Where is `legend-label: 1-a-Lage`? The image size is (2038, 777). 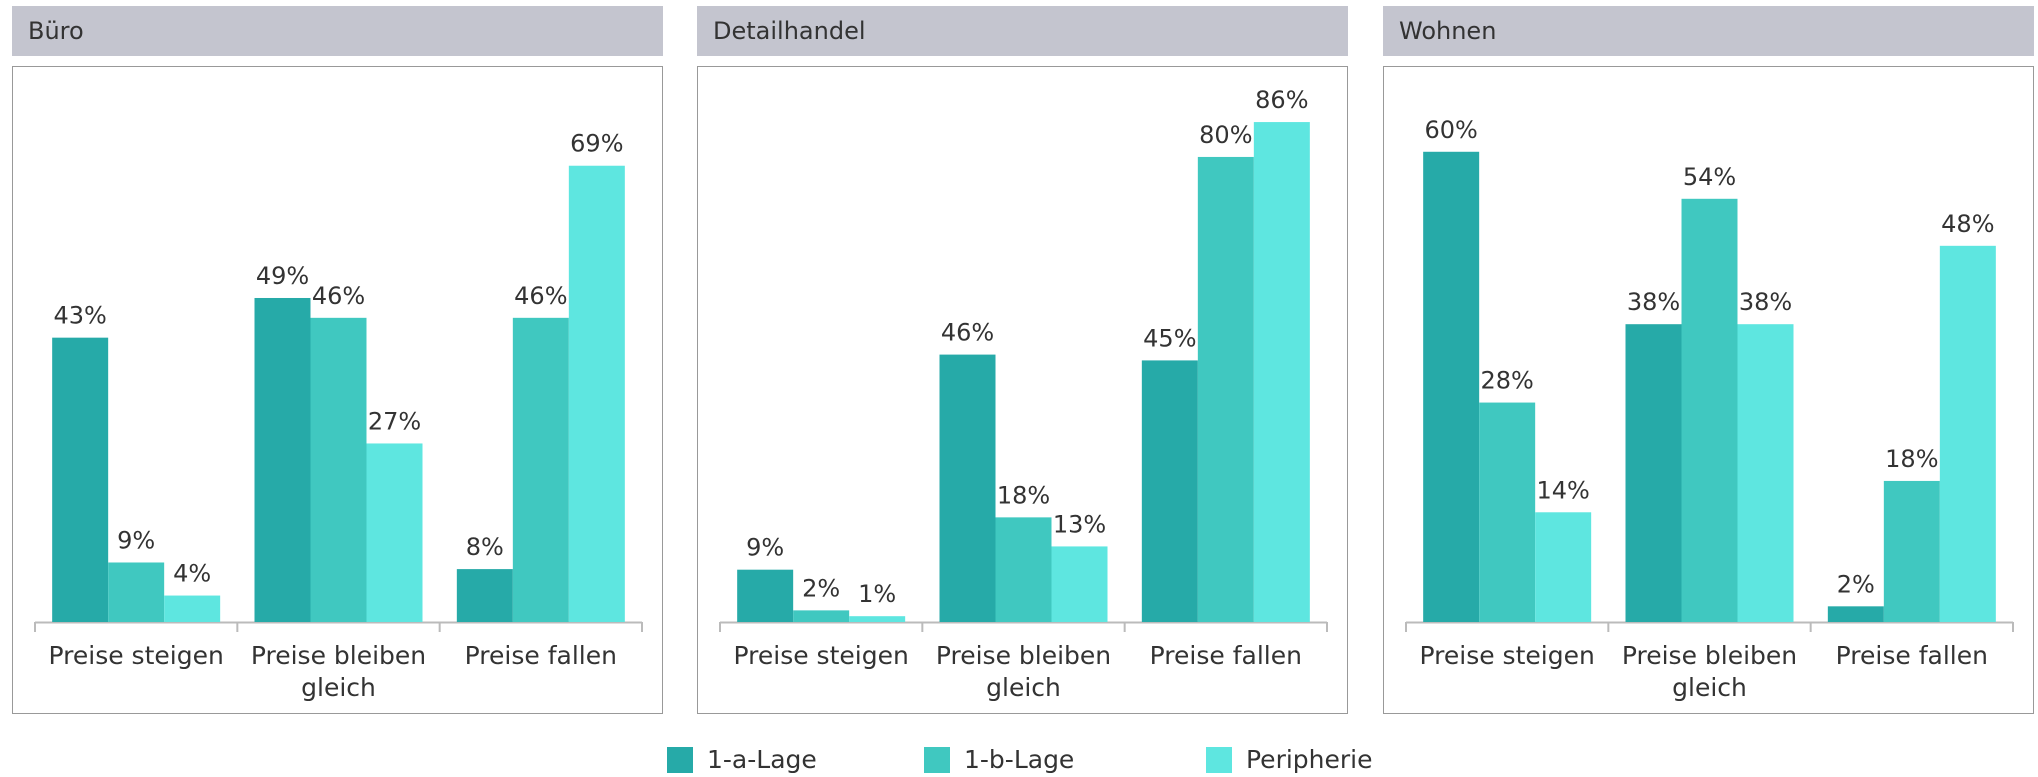 legend-label: 1-a-Lage is located at coordinates (762, 759).